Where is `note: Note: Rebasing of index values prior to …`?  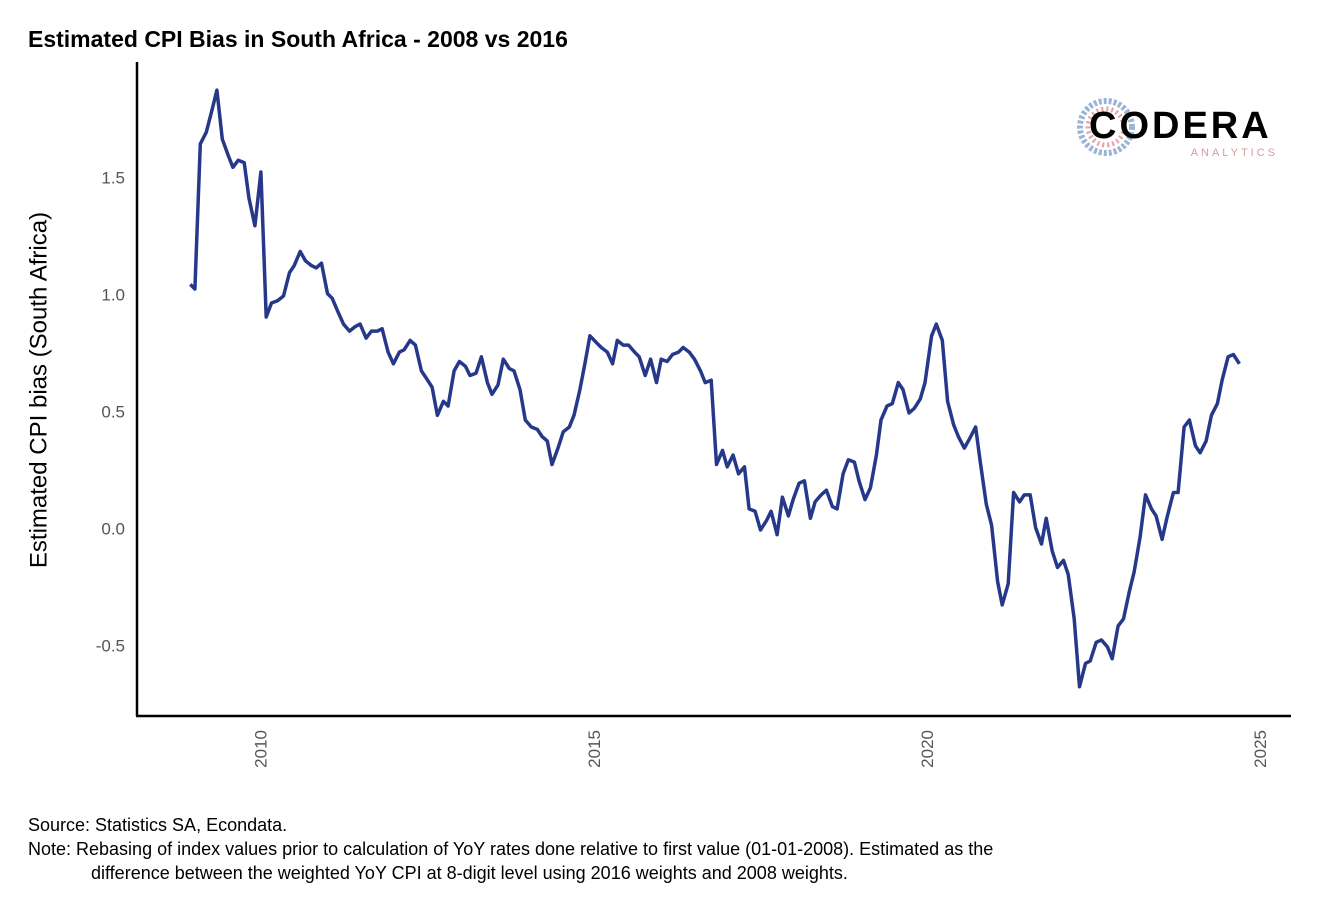 note: Note: Rebasing of index values prior to … is located at coordinates (510, 849).